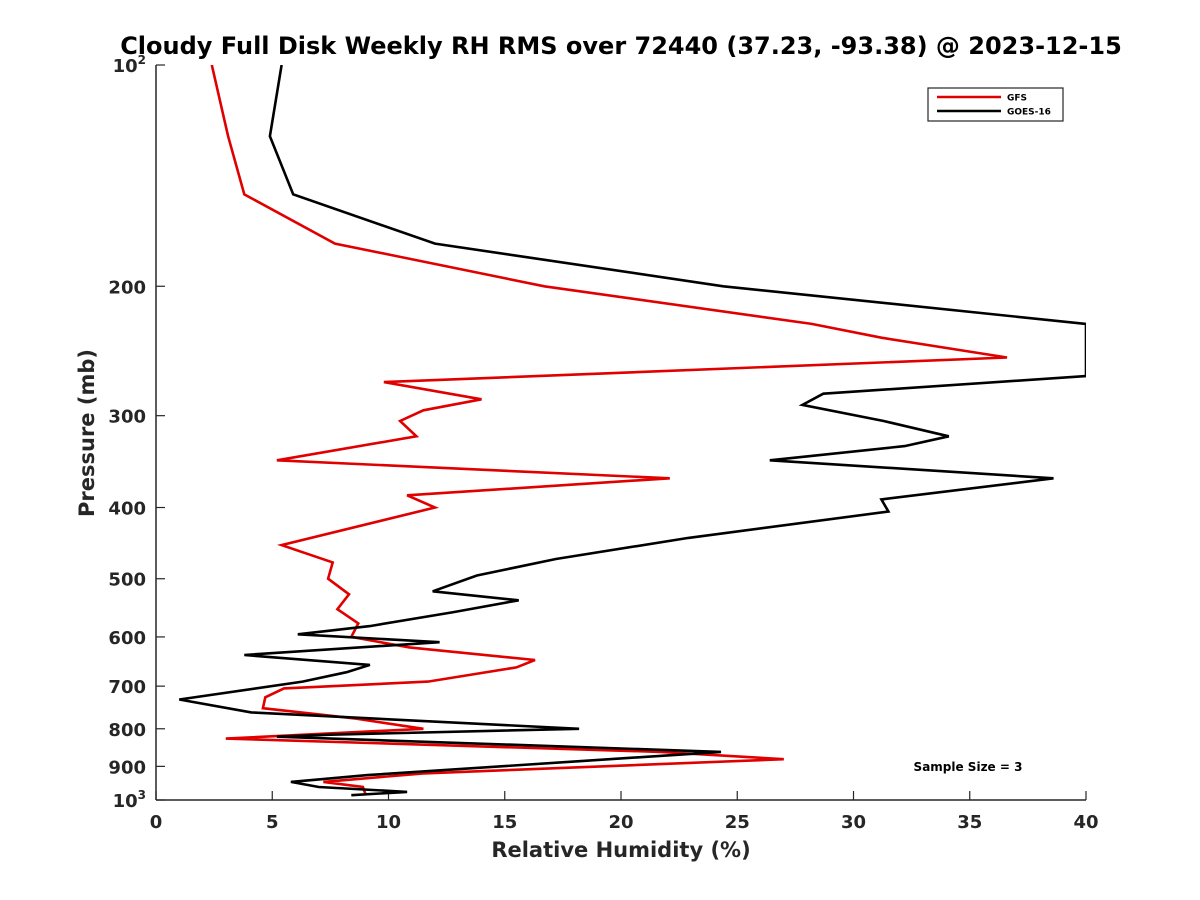  What do you see at coordinates (129, 800) in the screenshot?
I see `y-tick-label: 10³` at bounding box center [129, 800].